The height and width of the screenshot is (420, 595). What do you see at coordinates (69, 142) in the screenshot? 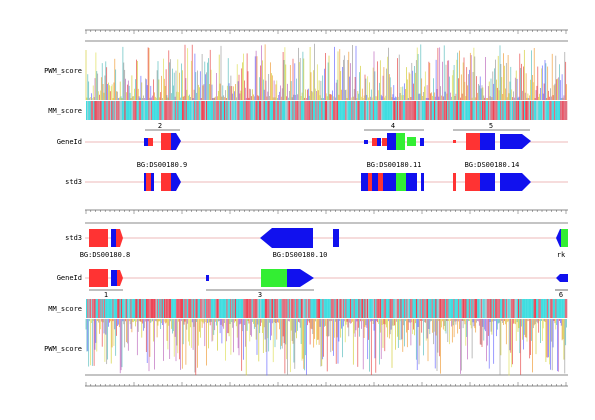
I see `track-label-geneid-top: GeneId` at bounding box center [69, 142].